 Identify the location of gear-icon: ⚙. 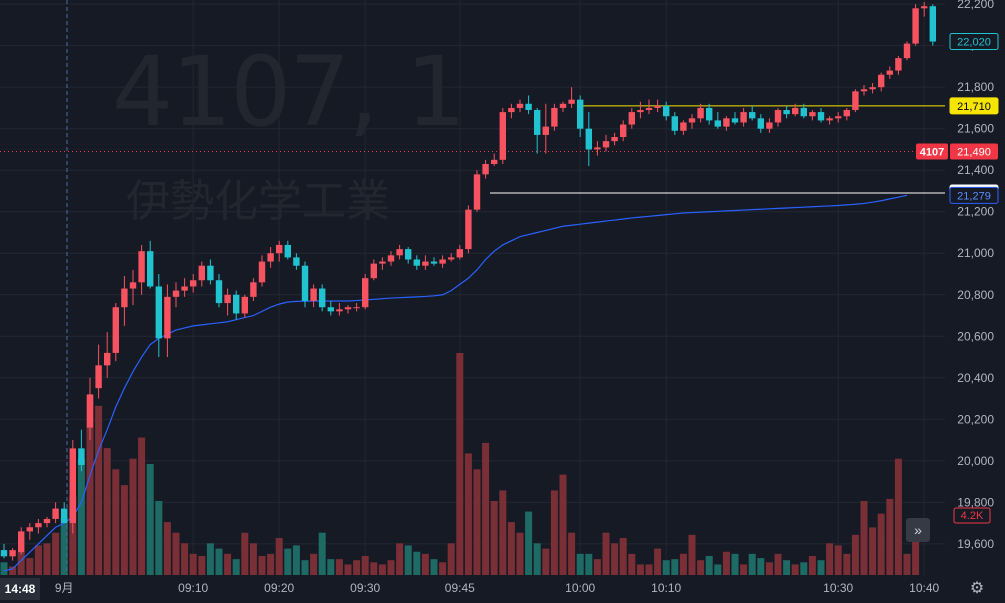
(977, 588).